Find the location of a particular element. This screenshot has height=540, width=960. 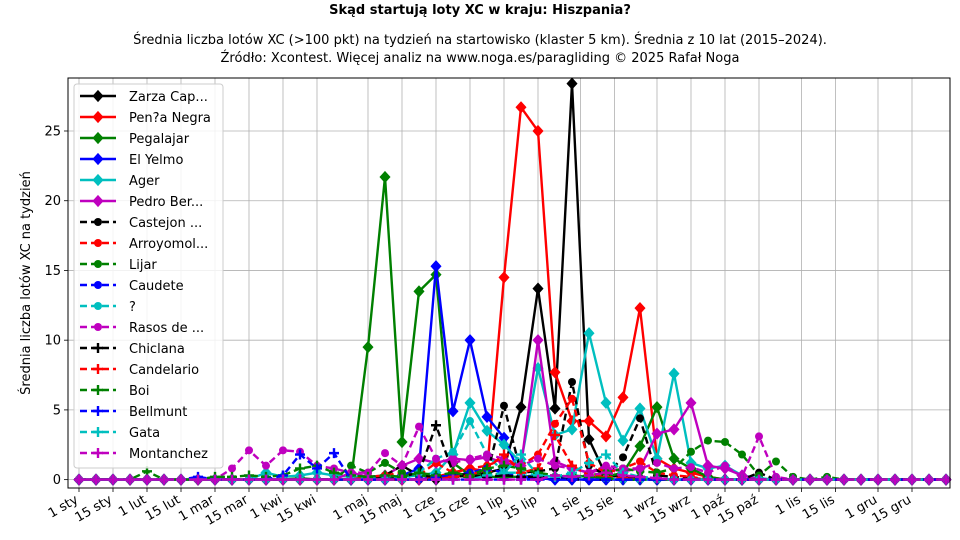

x-tick-label: 15 sty is located at coordinates (94, 508).